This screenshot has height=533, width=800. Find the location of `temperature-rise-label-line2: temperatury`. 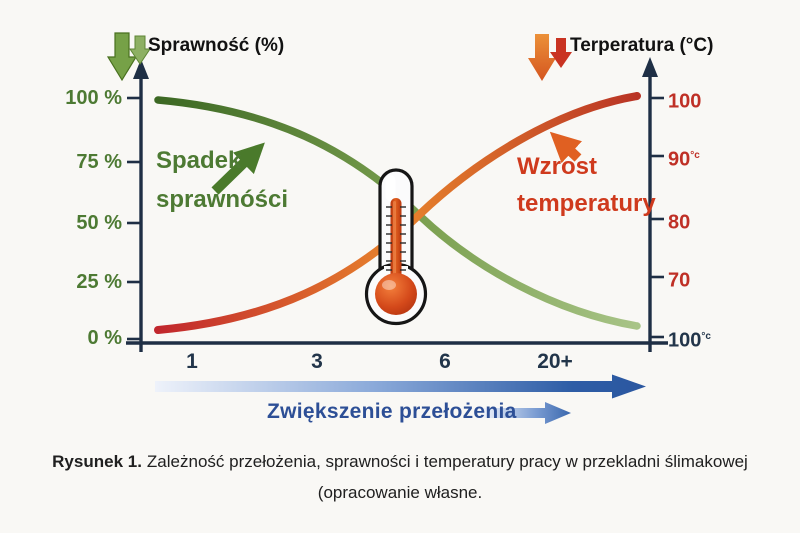

temperature-rise-label-line2: temperatury is located at coordinates (586, 203).